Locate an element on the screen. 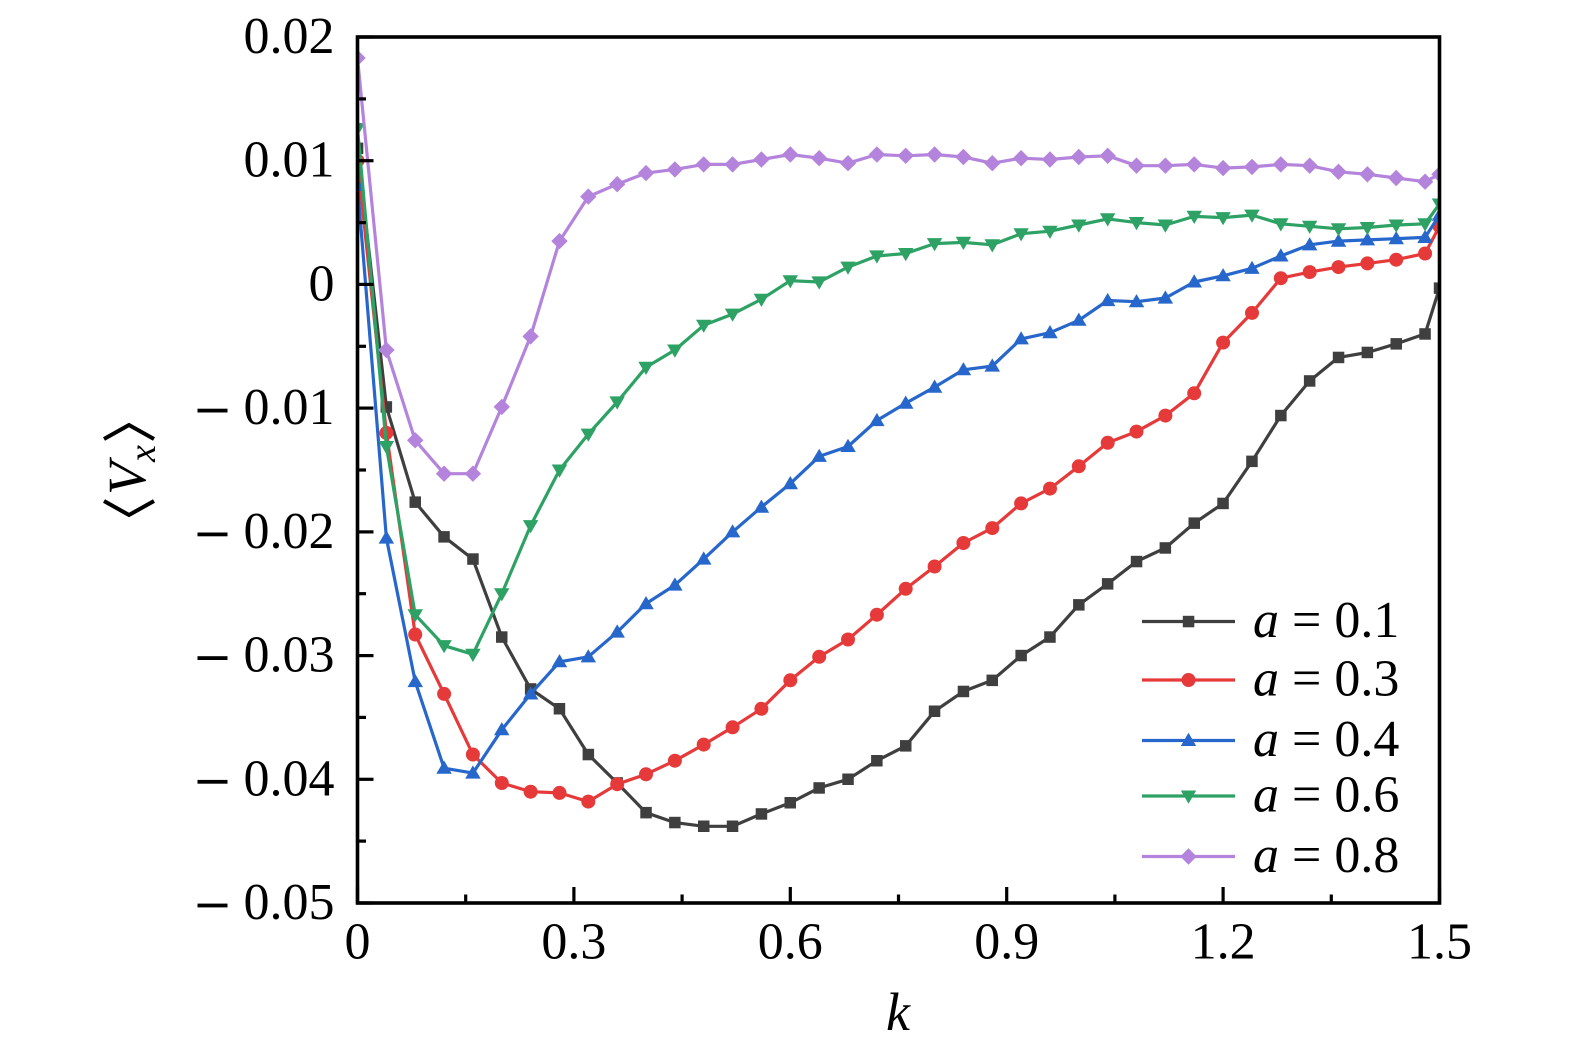  svg-text: 1.2 is located at coordinates (1223, 942).